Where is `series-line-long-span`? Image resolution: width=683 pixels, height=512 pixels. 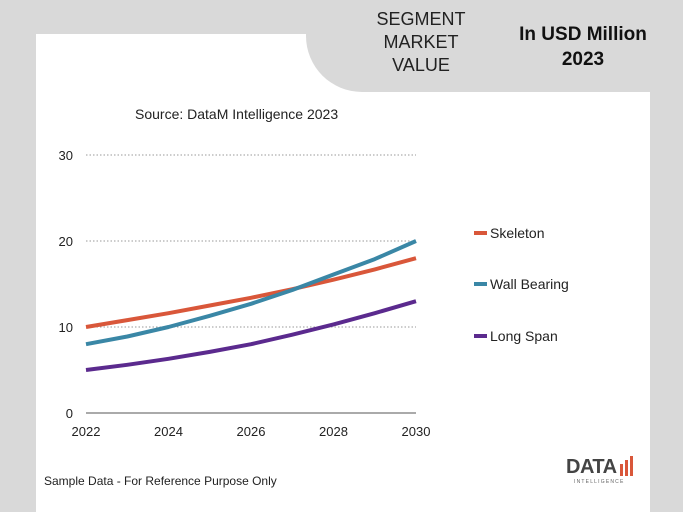
series-line-long-span is located at coordinates (251, 335).